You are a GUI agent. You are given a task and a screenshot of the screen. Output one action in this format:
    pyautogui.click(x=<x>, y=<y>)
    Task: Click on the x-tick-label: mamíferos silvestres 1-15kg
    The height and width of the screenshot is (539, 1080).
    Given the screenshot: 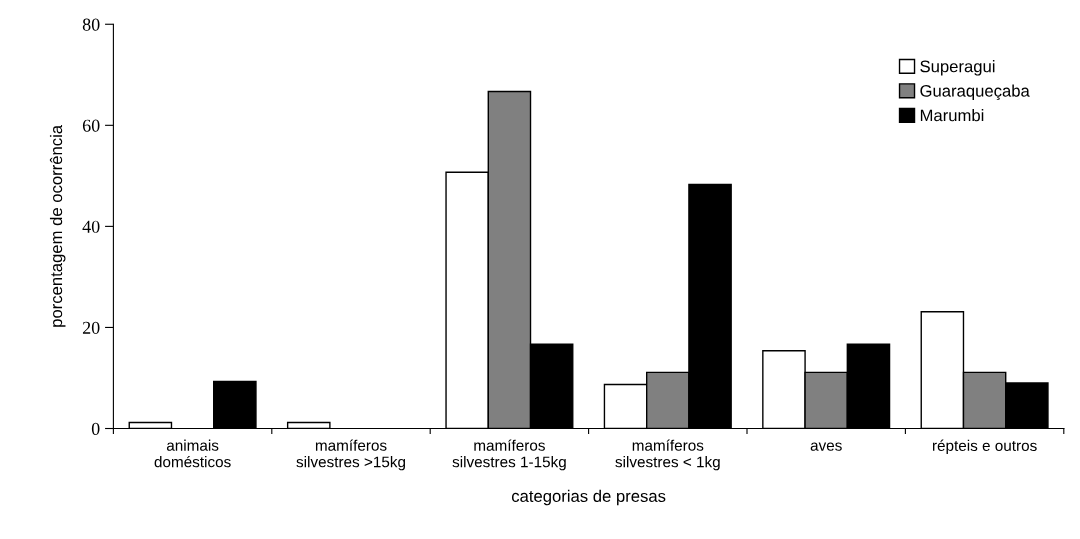 What is the action you would take?
    pyautogui.click(x=509, y=455)
    